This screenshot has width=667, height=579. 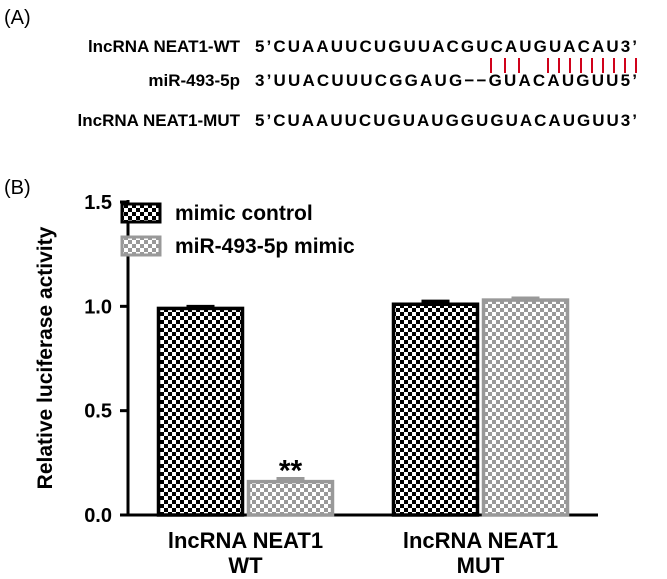 What do you see at coordinates (98, 307) in the screenshot?
I see `y-tick-label: 1.0` at bounding box center [98, 307].